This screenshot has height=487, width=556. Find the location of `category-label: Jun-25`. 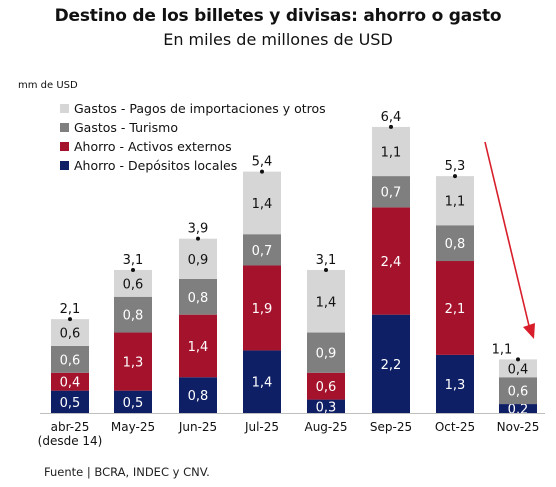

category-label: Jun-25 is located at coordinates (197, 427).